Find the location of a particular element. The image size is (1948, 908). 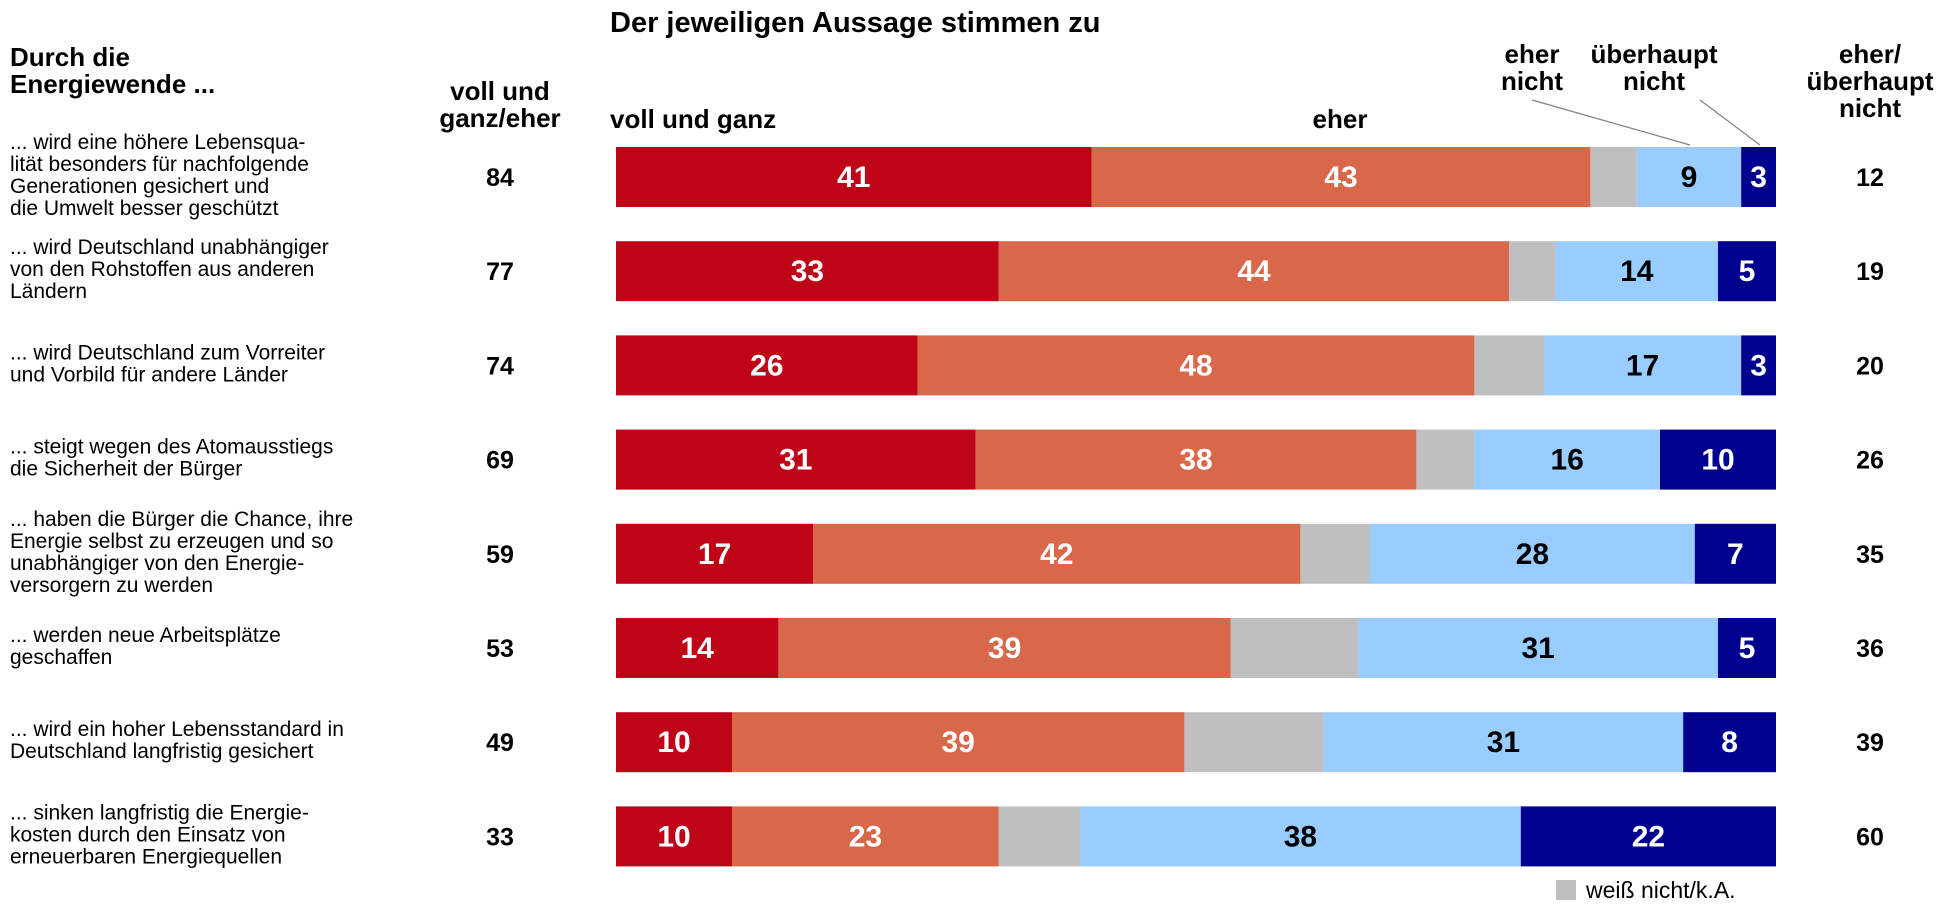

row-label: erneuerbaren Energiequellen is located at coordinates (146, 856).